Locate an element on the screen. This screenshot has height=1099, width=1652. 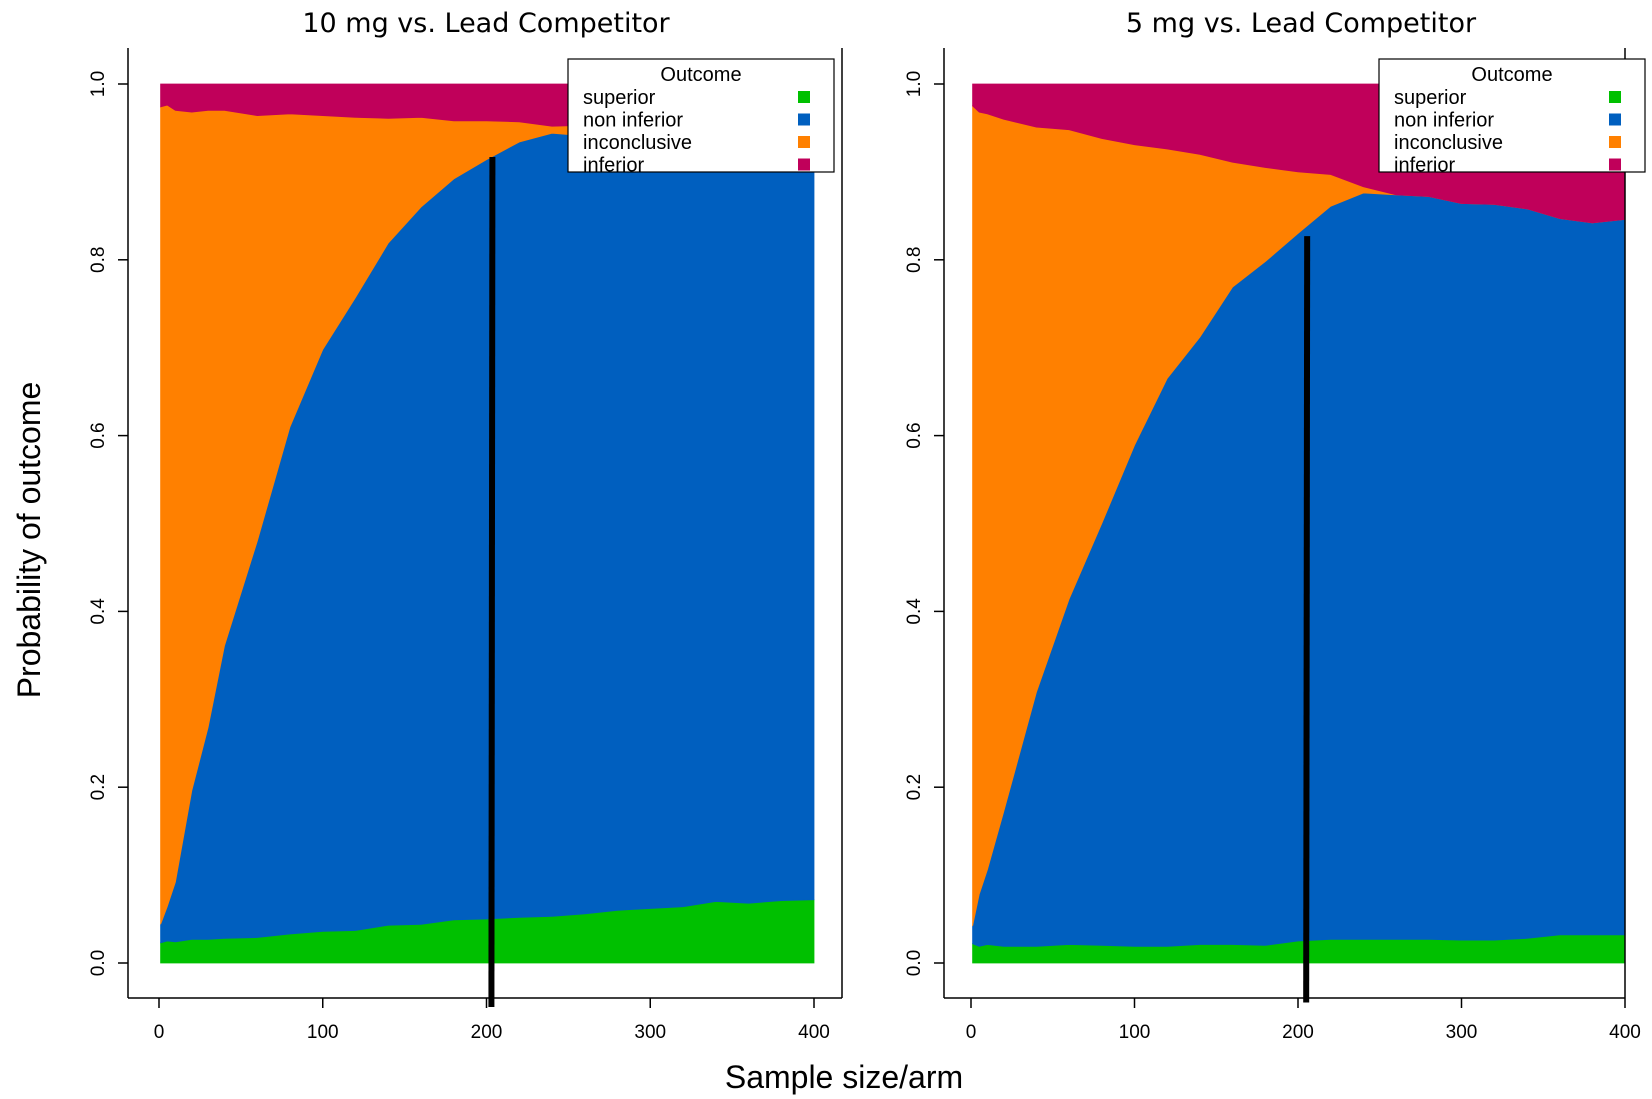
y-axis-label: Probability of outcome is located at coordinates (29, 540).